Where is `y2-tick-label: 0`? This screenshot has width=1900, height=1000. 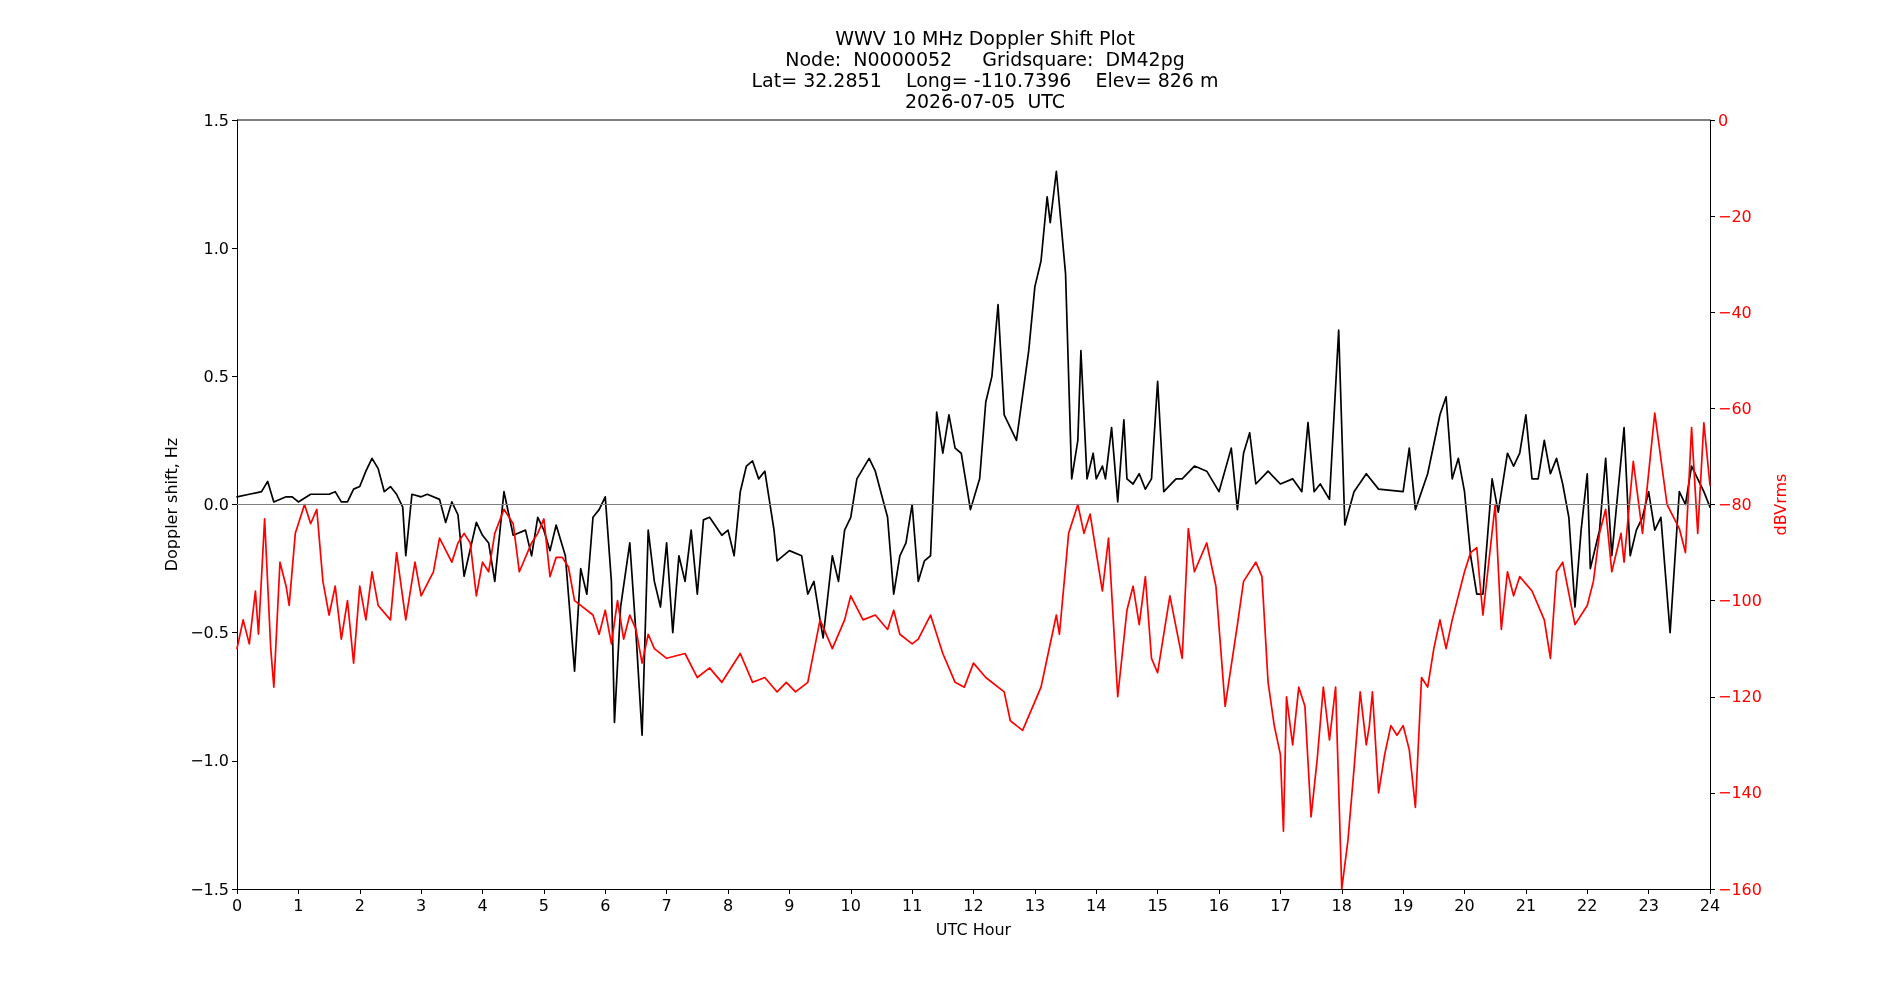 y2-tick-label: 0 is located at coordinates (1723, 120).